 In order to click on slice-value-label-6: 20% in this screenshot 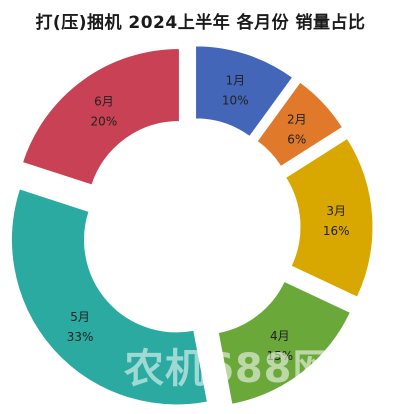, I will do `click(104, 121)`.